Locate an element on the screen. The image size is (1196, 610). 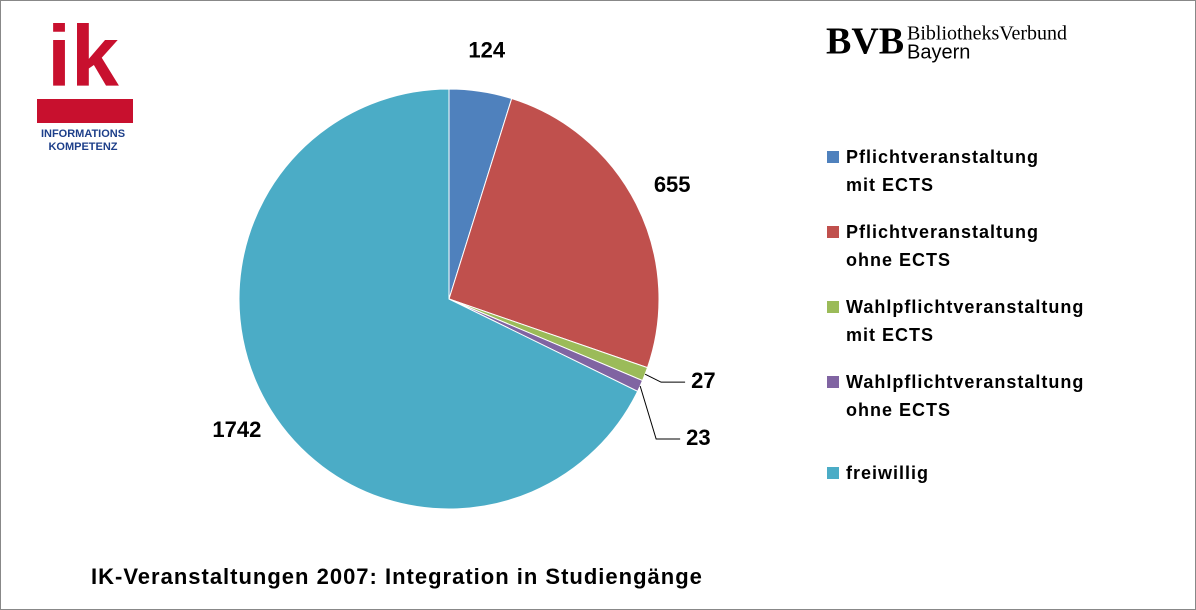
data-label: 124 is located at coordinates (486, 50).